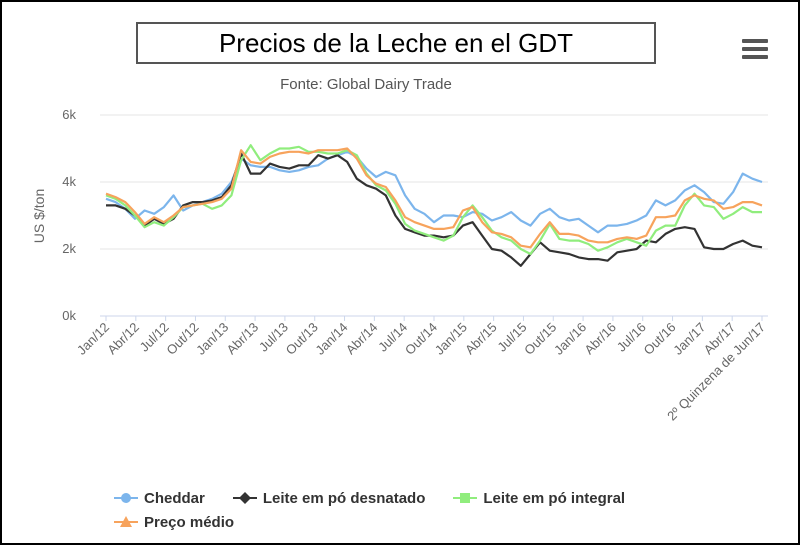 The width and height of the screenshot is (800, 545). What do you see at coordinates (182, 339) in the screenshot?
I see `x-tick-label: Out/12` at bounding box center [182, 339].